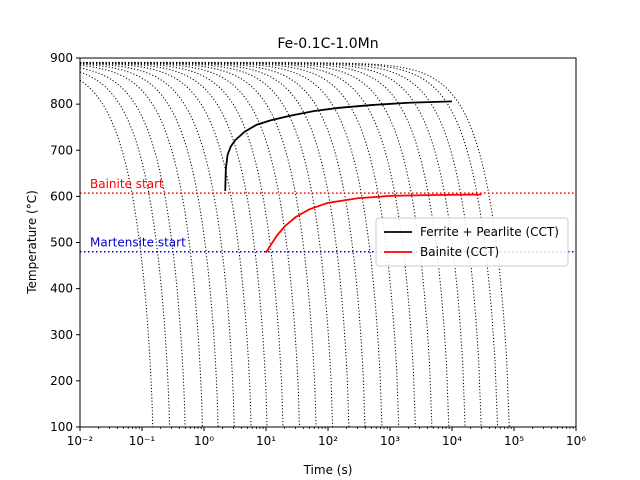 The height and width of the screenshot is (480, 640). Describe the element at coordinates (61, 150) in the screenshot. I see `y-tick-label: 700` at that location.